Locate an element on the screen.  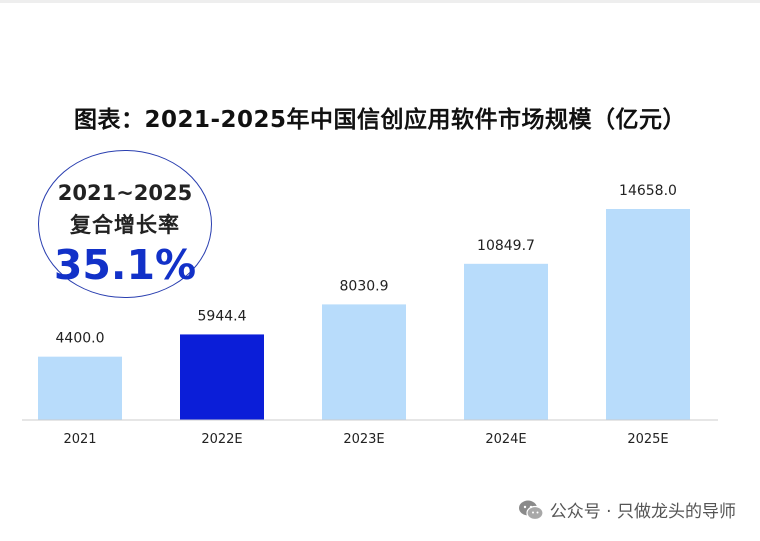
watermark: 公众号 · 只做龙头的导师 is located at coordinates (627, 509).